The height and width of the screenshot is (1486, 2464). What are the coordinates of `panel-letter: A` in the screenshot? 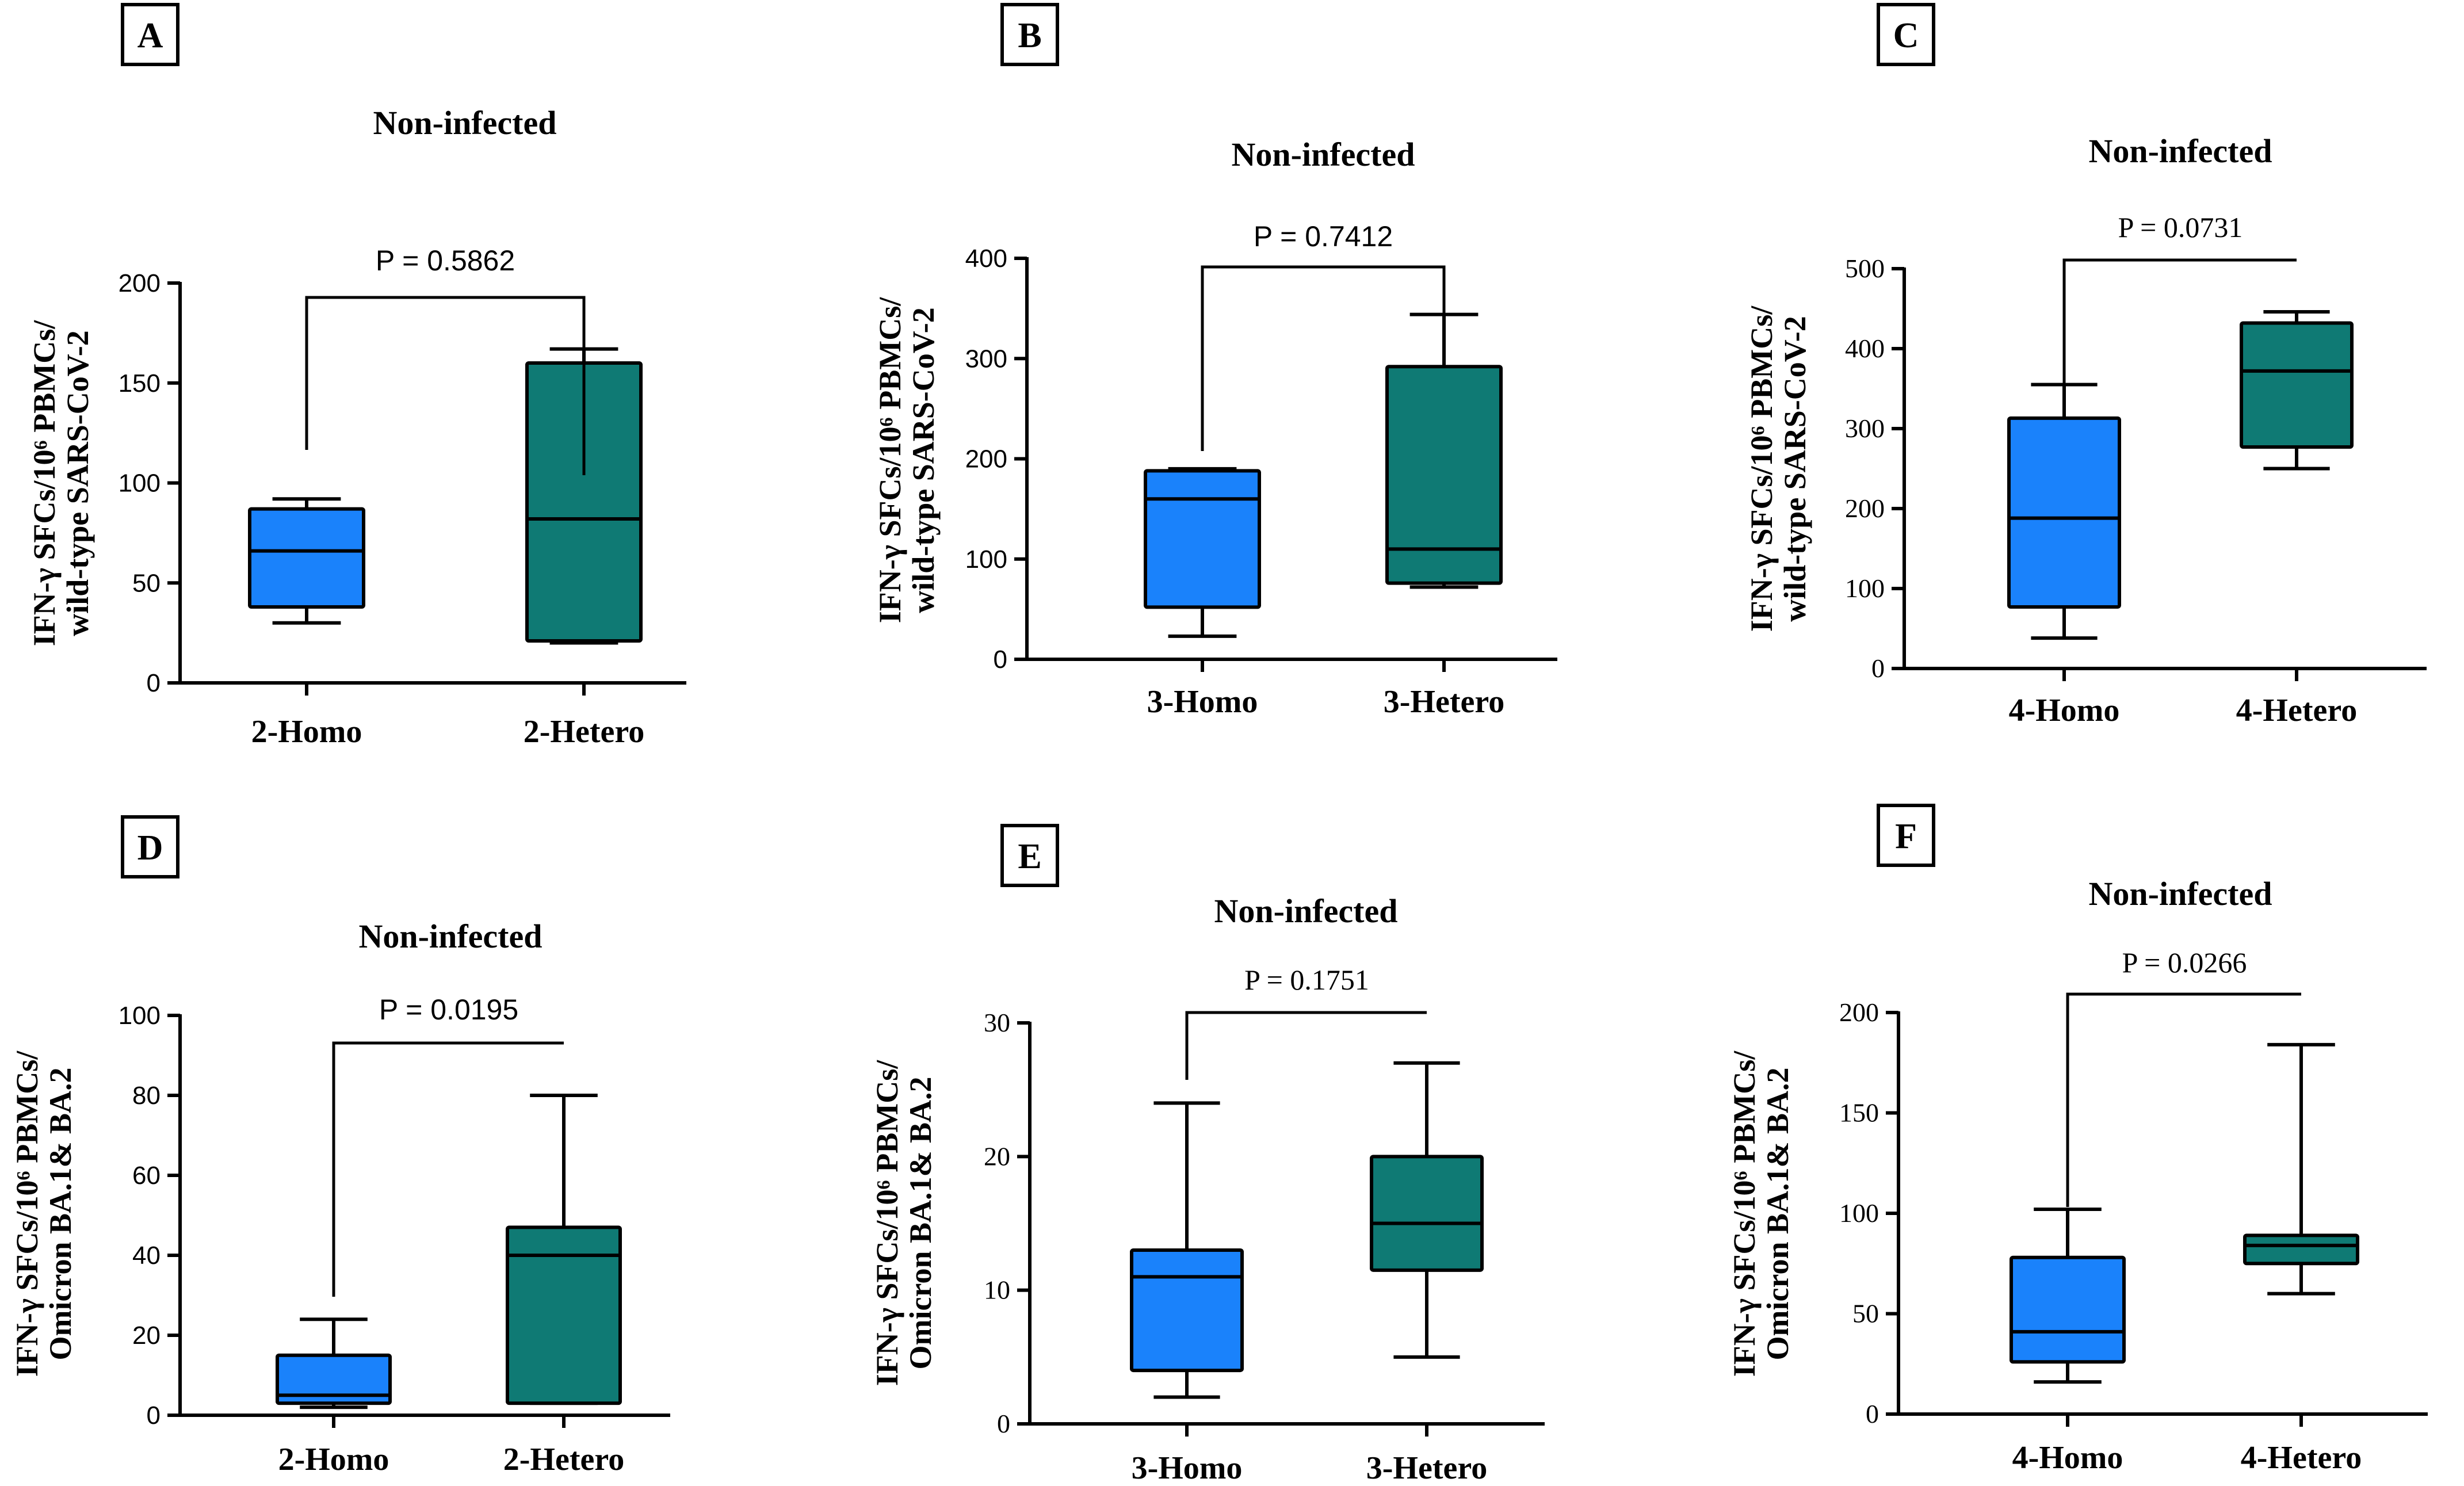 It's located at (150, 35).